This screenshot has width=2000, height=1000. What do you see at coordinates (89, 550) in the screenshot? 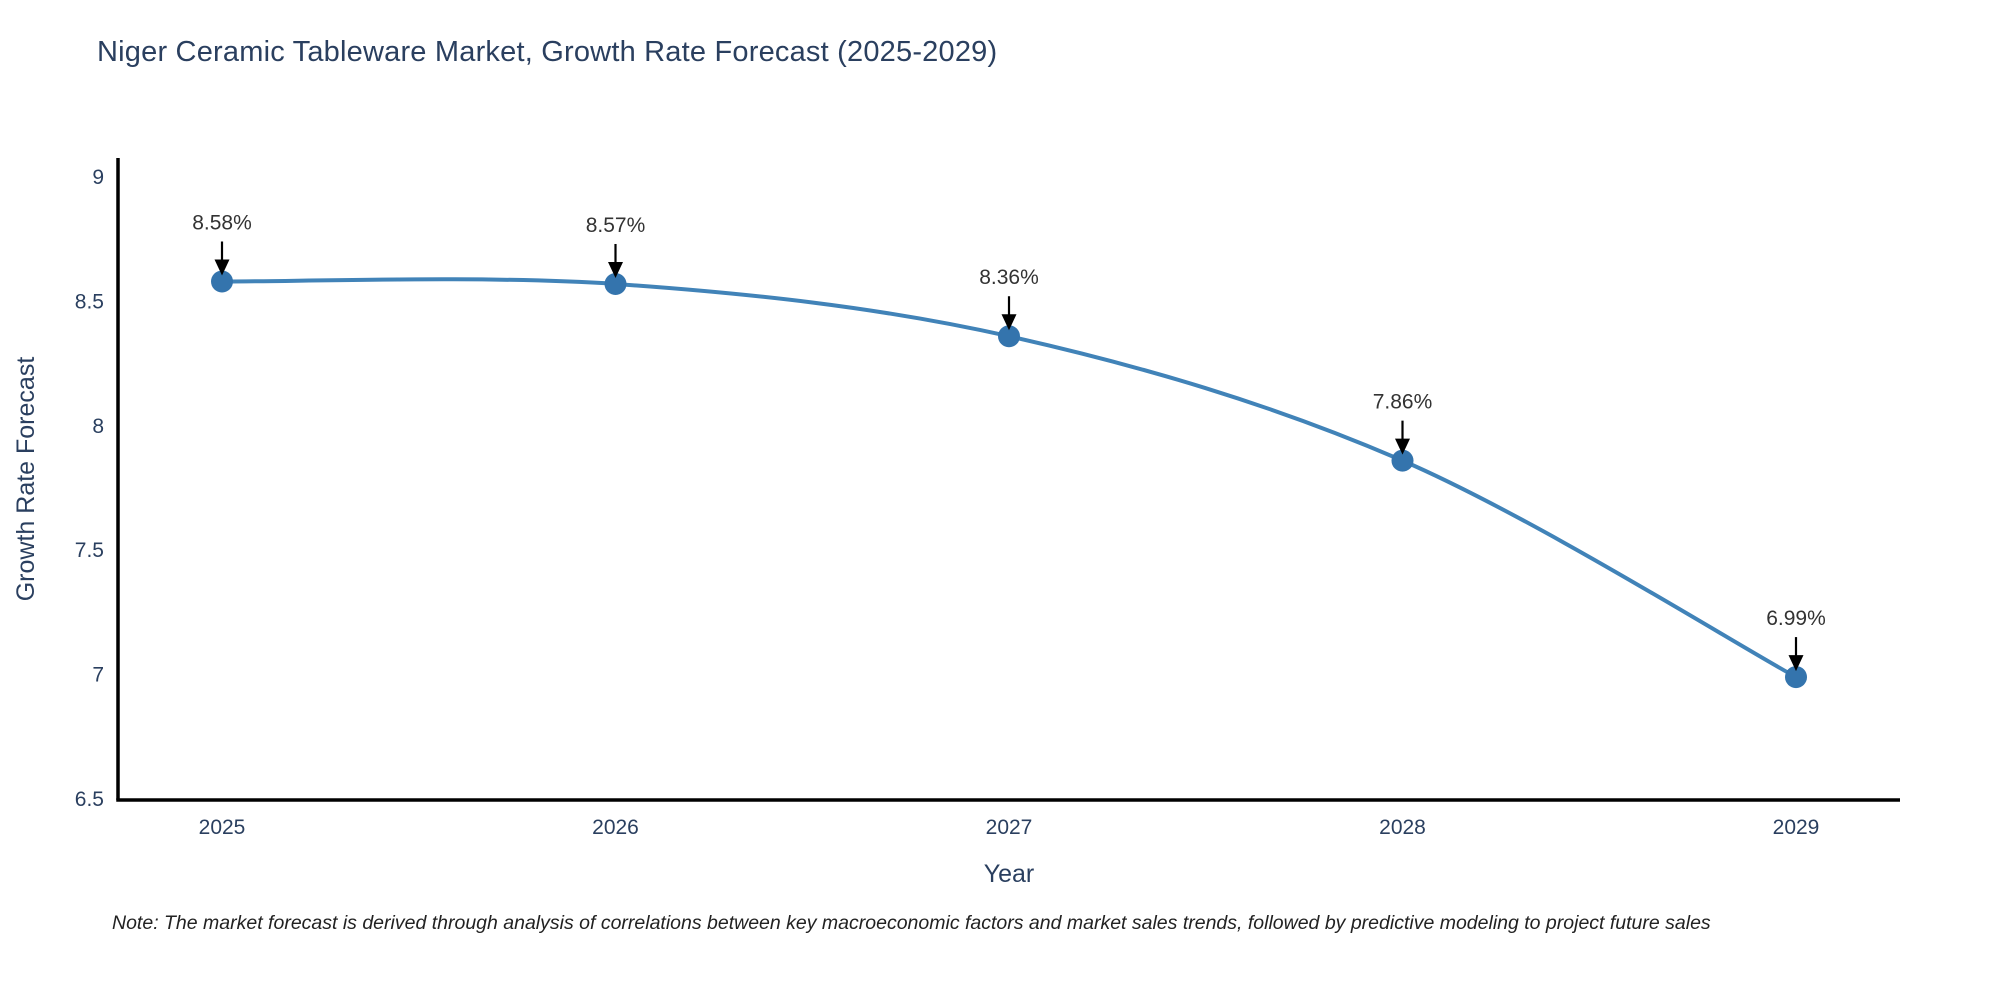
I see `y-tick-label: 7.5` at bounding box center [89, 550].